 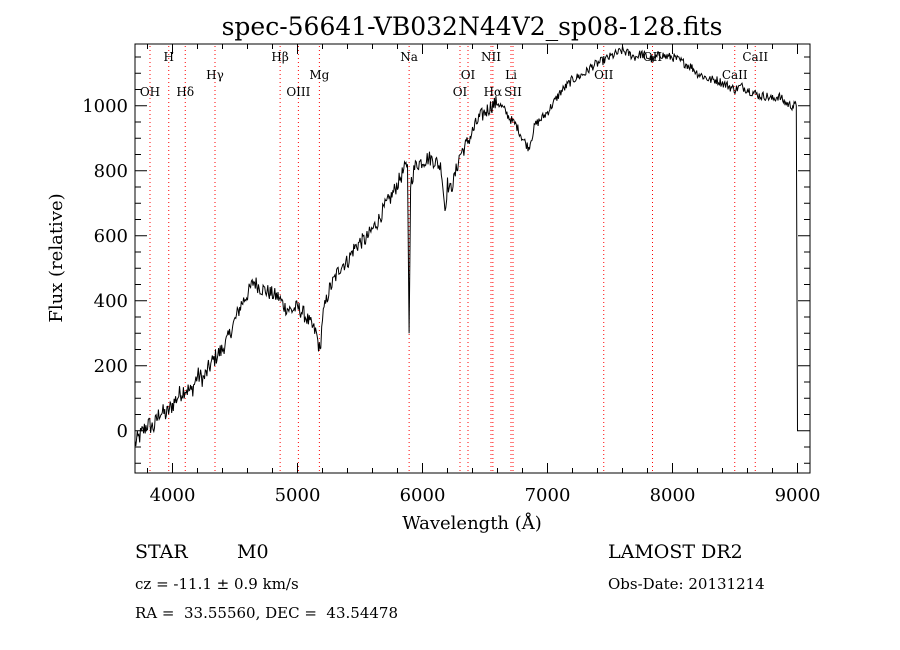 I want to click on object-type: STAR, so click(x=161, y=552).